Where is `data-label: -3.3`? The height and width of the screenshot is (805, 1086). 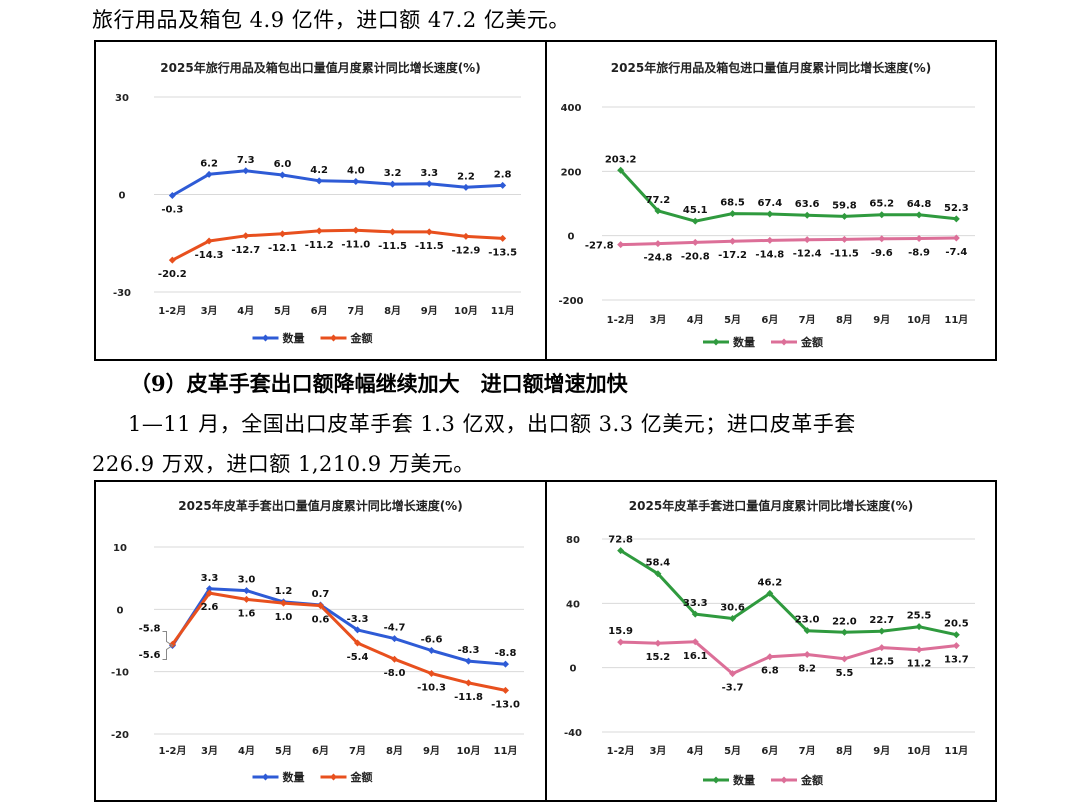
data-label: -3.3 is located at coordinates (358, 619).